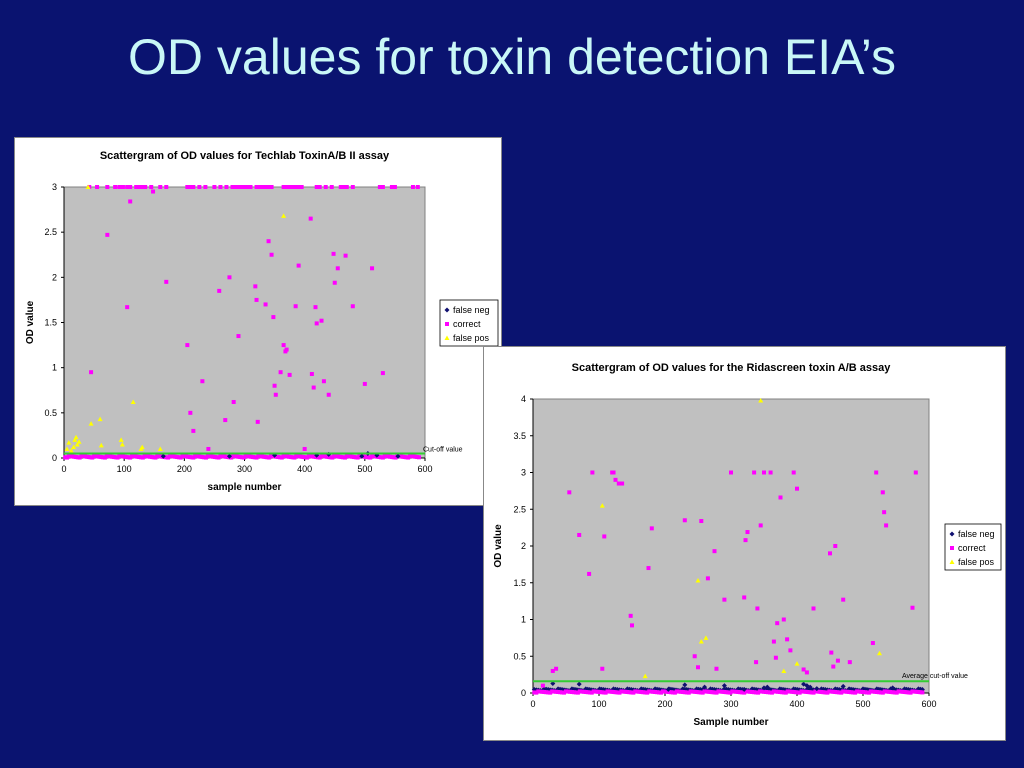 This screenshot has height=768, width=1024. I want to click on y-tick-label: 0.5, so click(50, 413).